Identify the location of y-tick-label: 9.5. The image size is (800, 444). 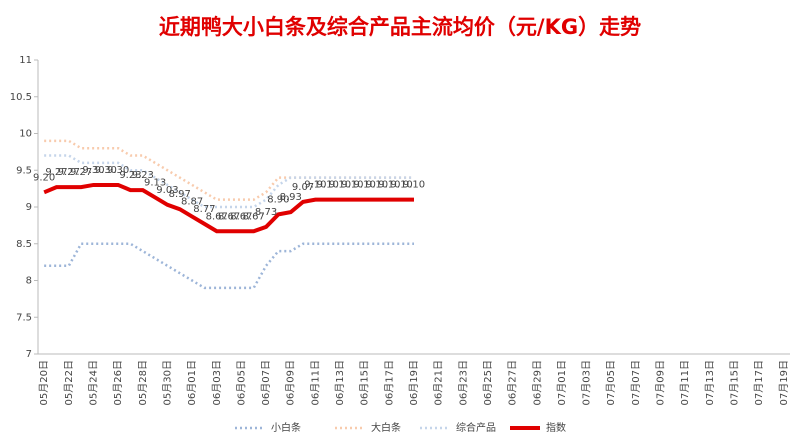
(24, 170).